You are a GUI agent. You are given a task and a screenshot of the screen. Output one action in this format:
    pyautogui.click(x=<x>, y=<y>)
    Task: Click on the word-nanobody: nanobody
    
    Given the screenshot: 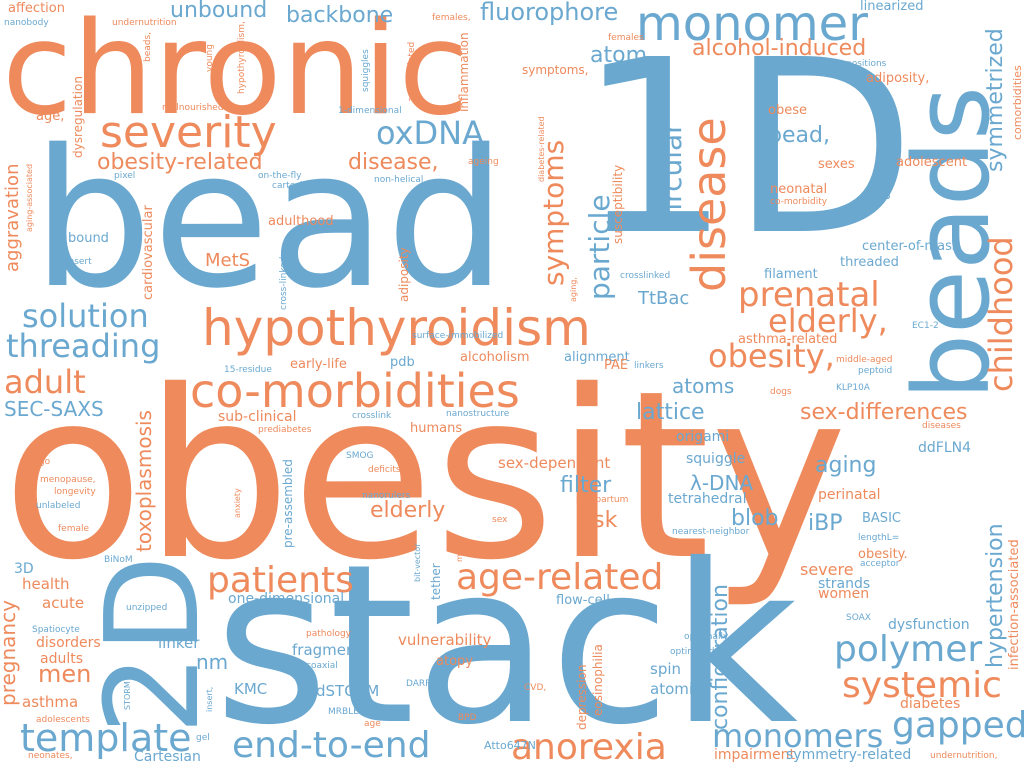 What is the action you would take?
    pyautogui.click(x=26, y=23)
    